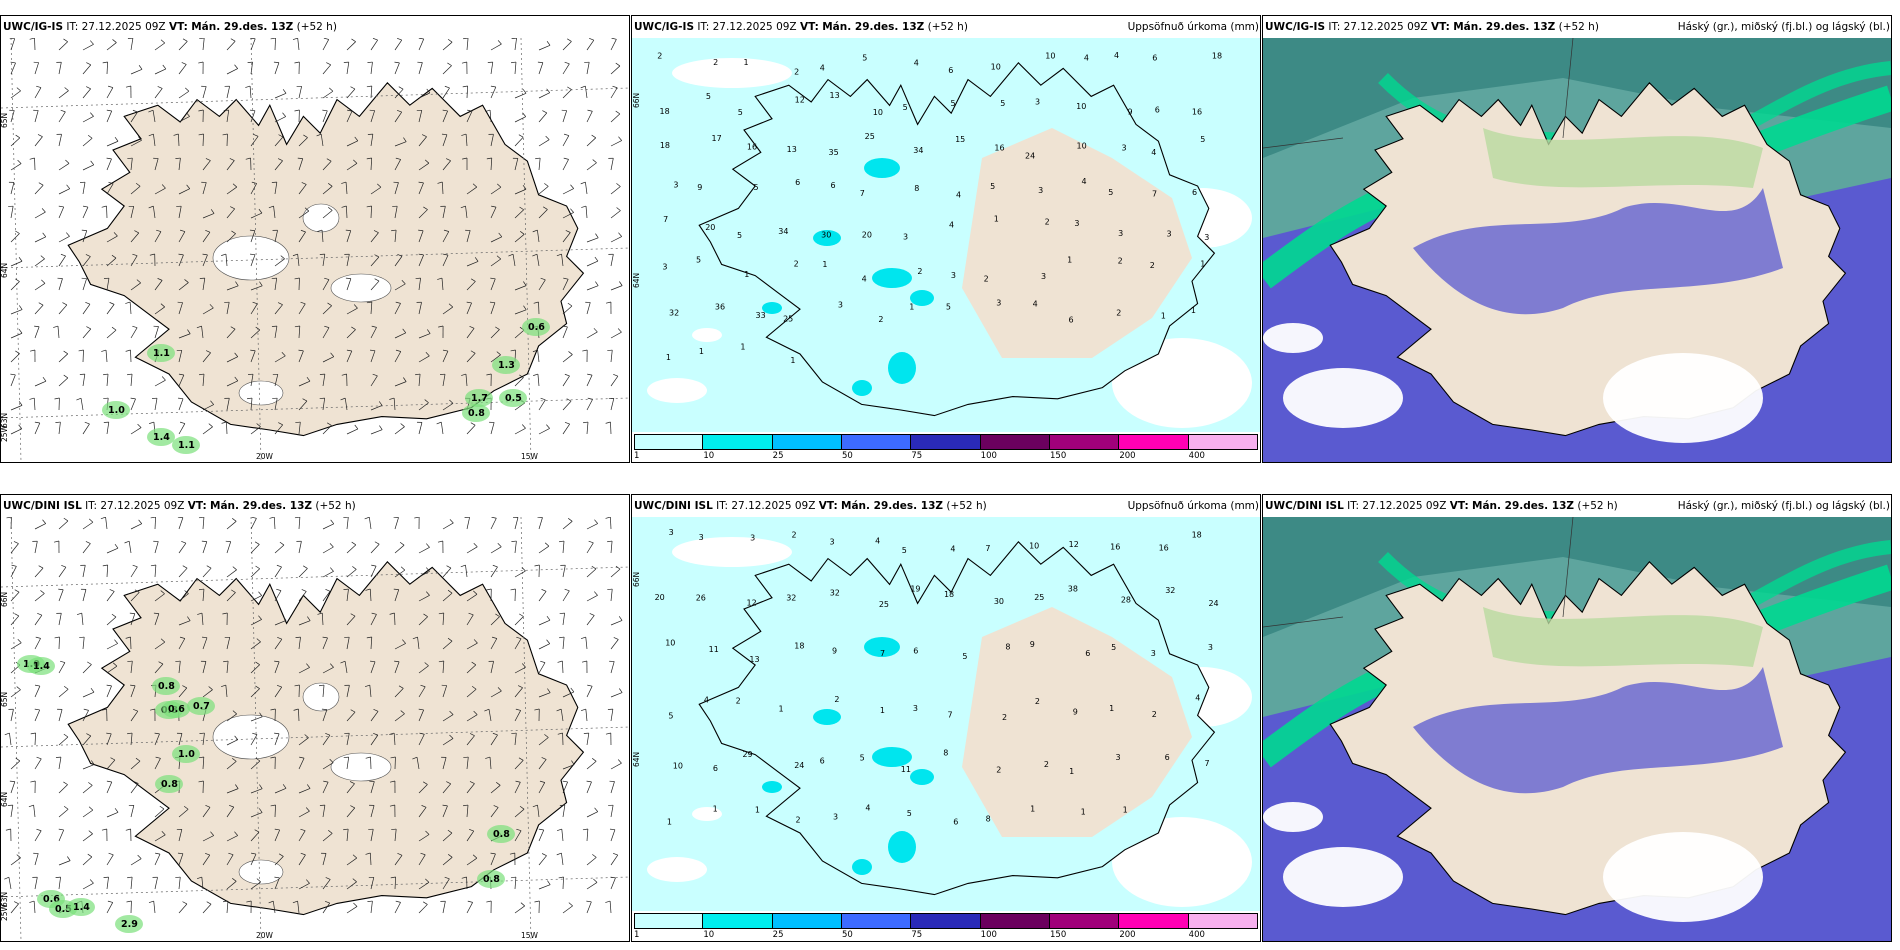  What do you see at coordinates (870, 136) in the screenshot?
I see `precip-value: 25` at bounding box center [870, 136].